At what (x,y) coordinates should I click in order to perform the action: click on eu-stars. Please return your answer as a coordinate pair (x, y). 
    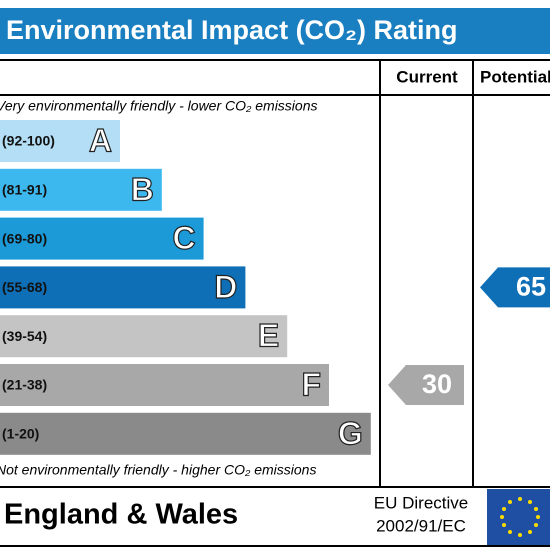
    Looking at the image, I should click on (520, 517).